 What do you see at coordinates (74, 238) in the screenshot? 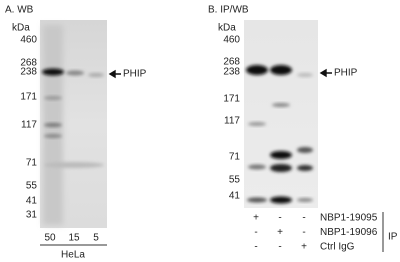
I see `lane-label: 15` at bounding box center [74, 238].